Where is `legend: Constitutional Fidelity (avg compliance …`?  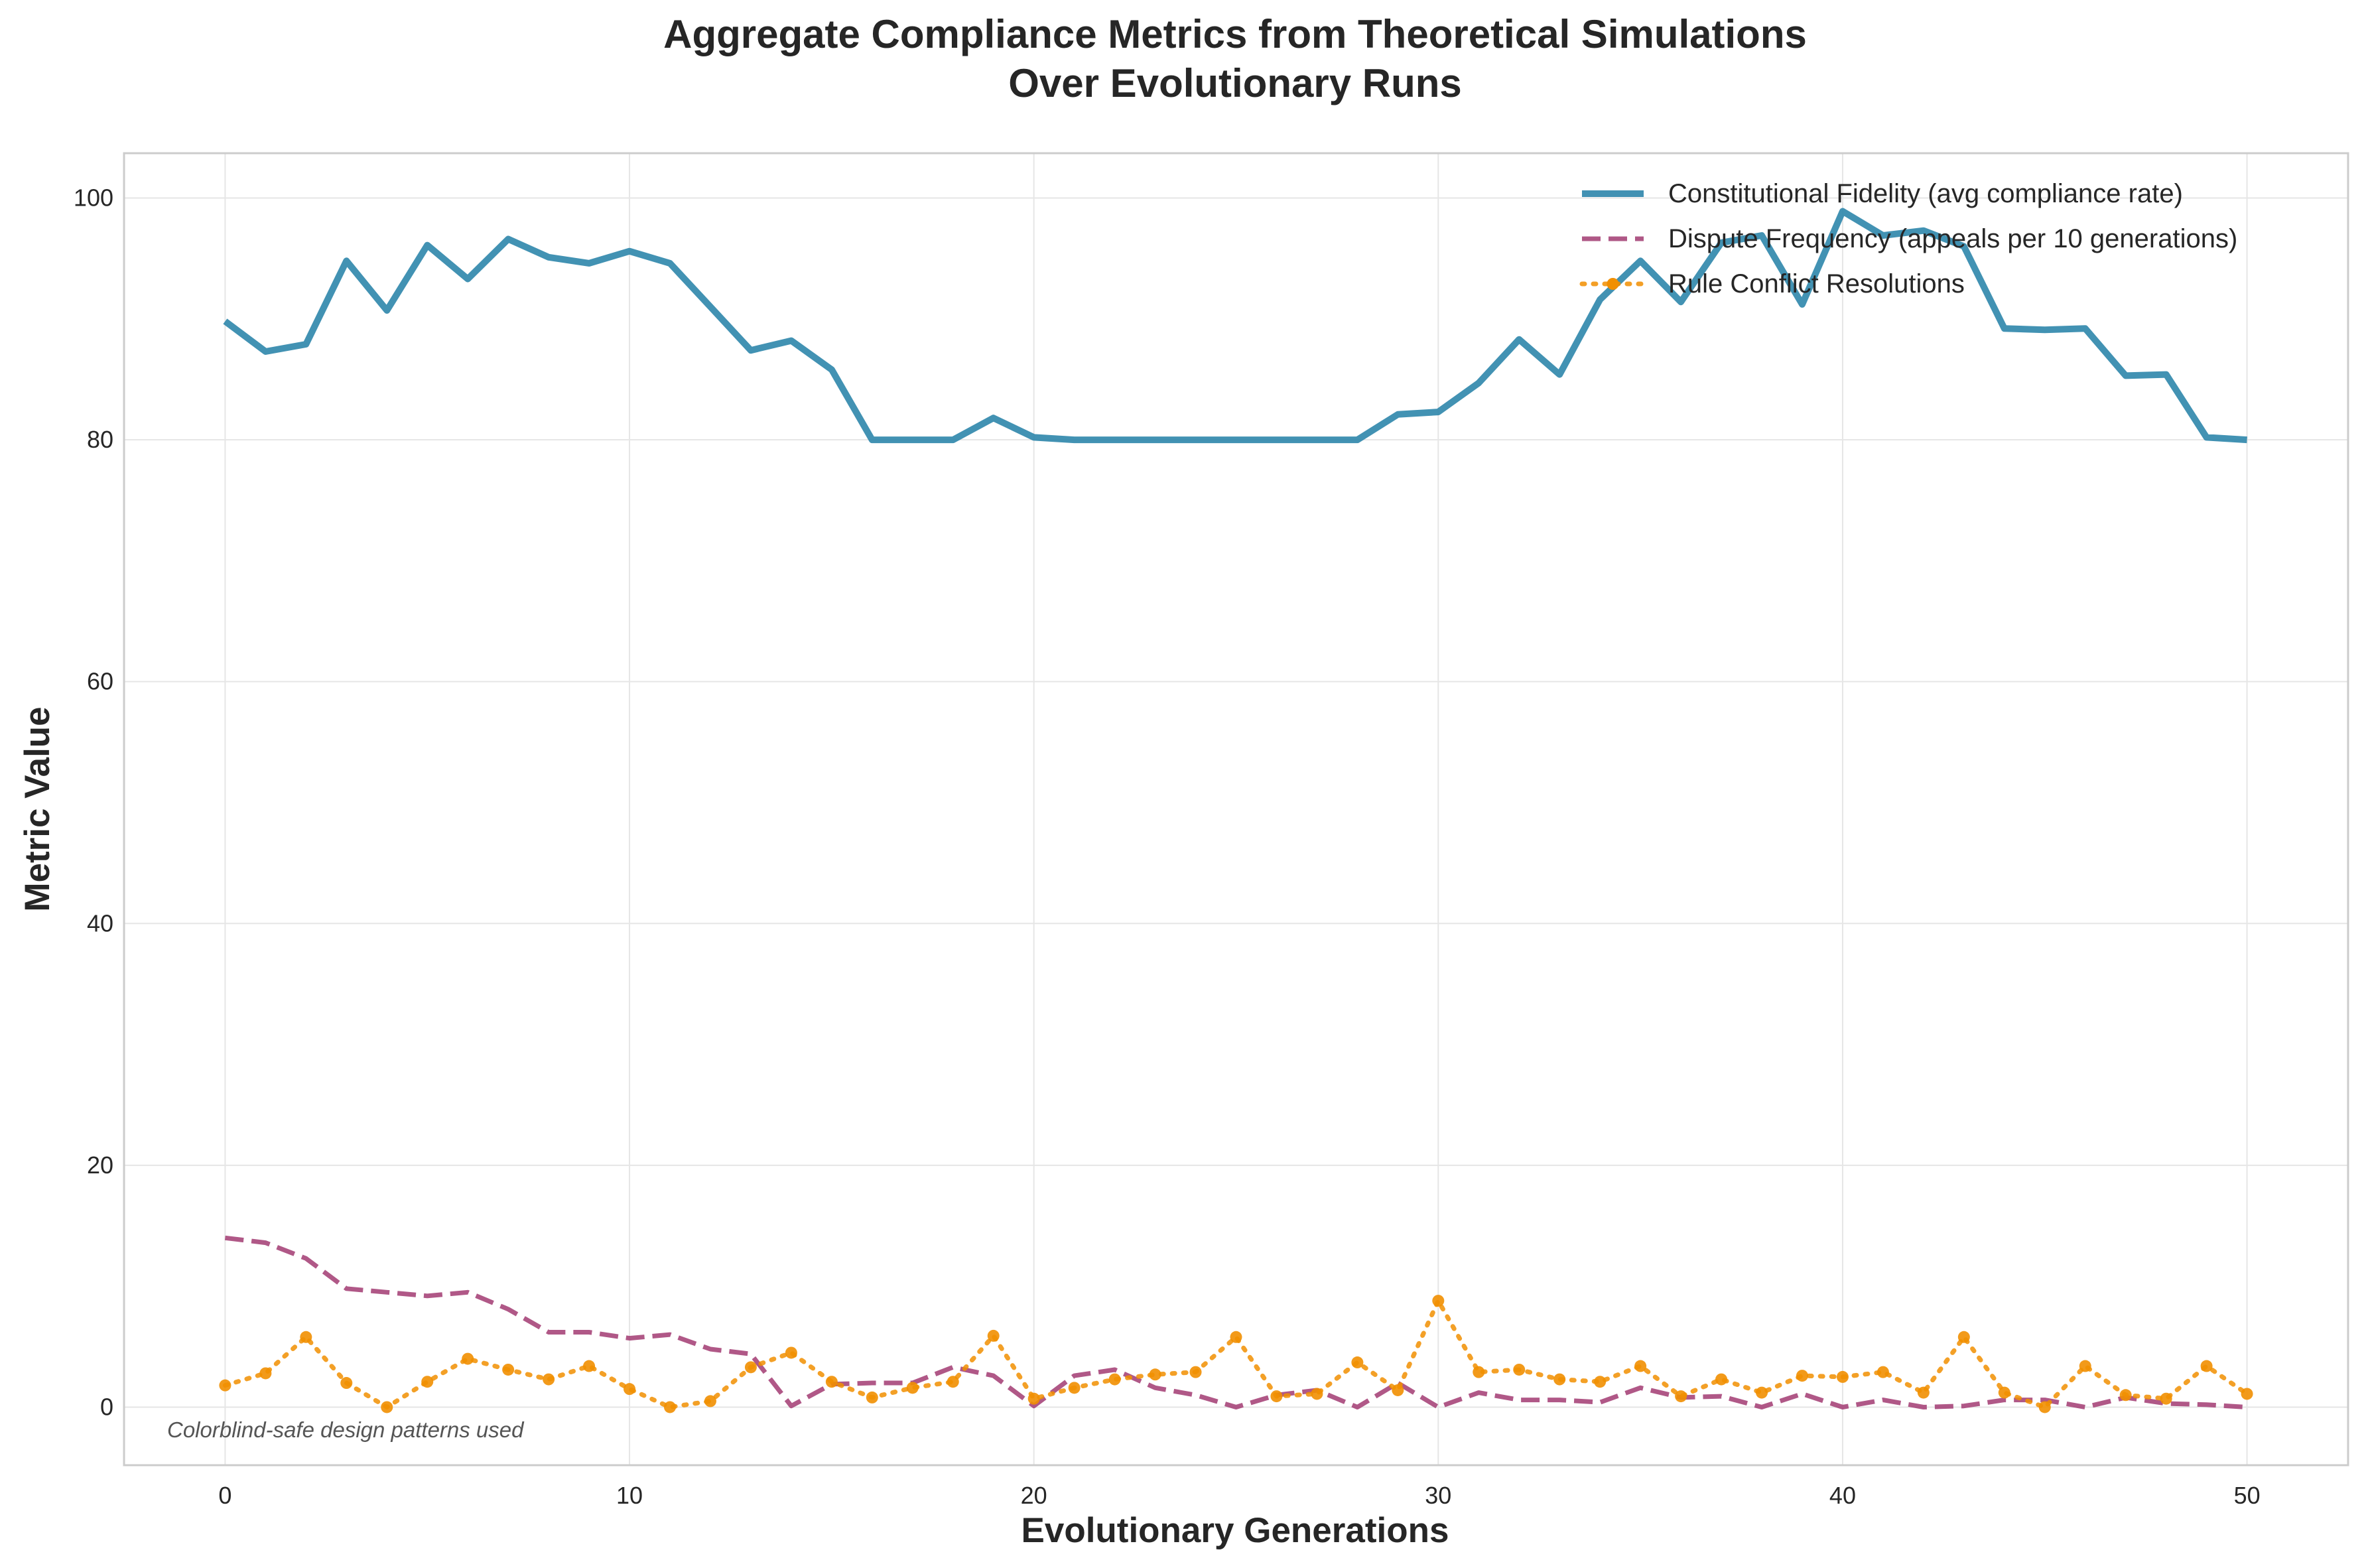
legend: Constitutional Fidelity (avg compliance … is located at coordinates (1908, 239).